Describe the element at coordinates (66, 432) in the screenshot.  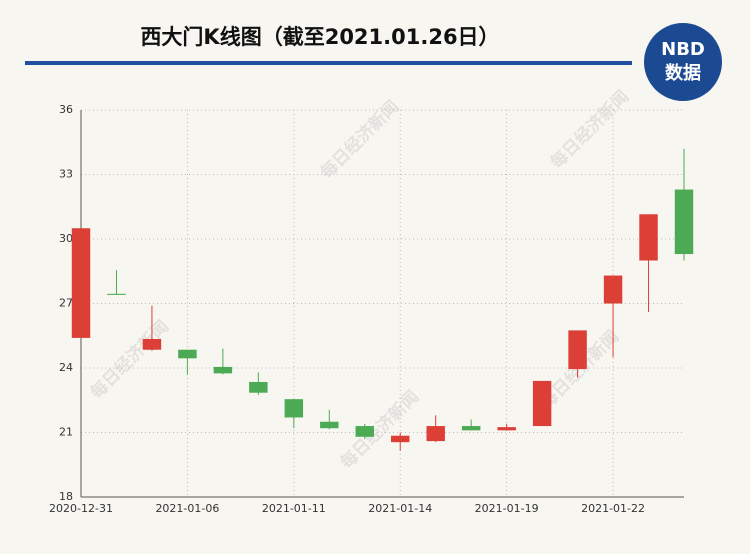
I see `y-tick-label: 21` at that location.